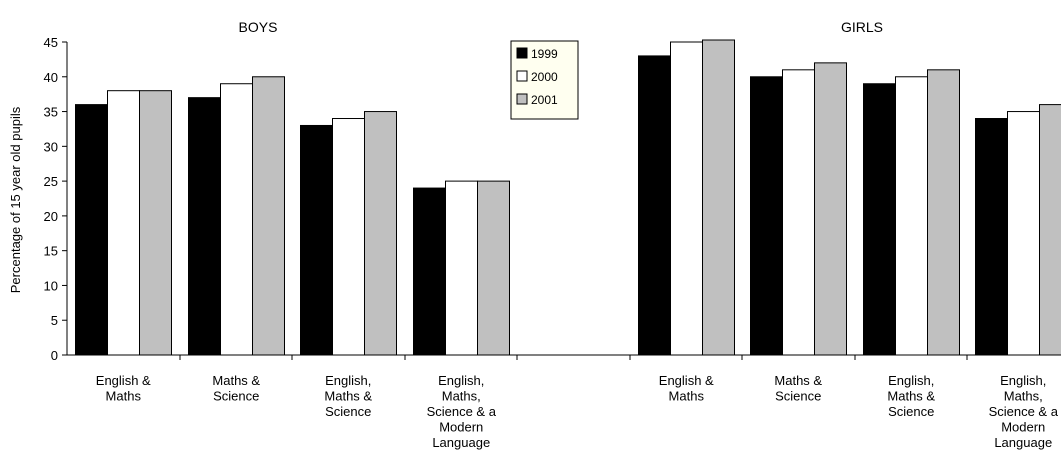 This screenshot has width=1061, height=469. Describe the element at coordinates (54, 355) in the screenshot. I see `y-tick-label: 0` at that location.